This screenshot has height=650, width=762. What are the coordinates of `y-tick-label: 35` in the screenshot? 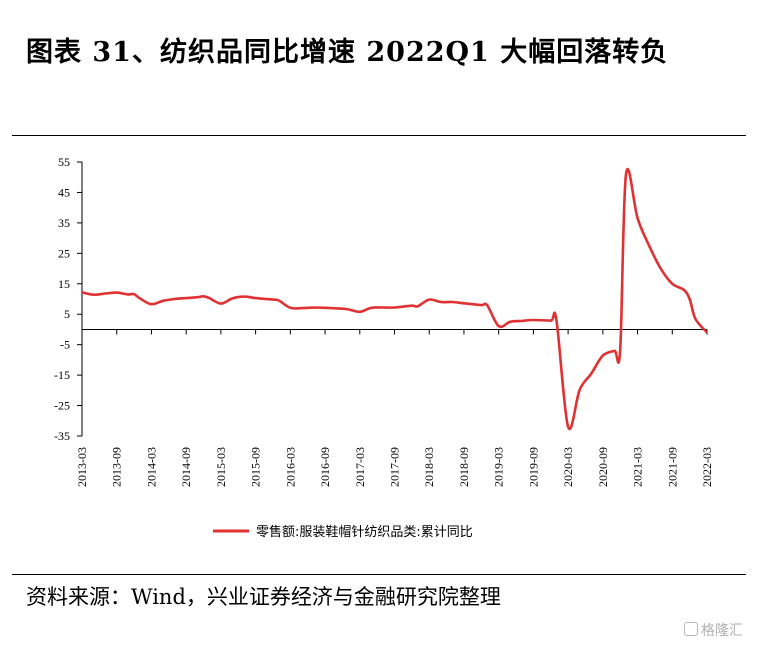 It's located at (64, 223).